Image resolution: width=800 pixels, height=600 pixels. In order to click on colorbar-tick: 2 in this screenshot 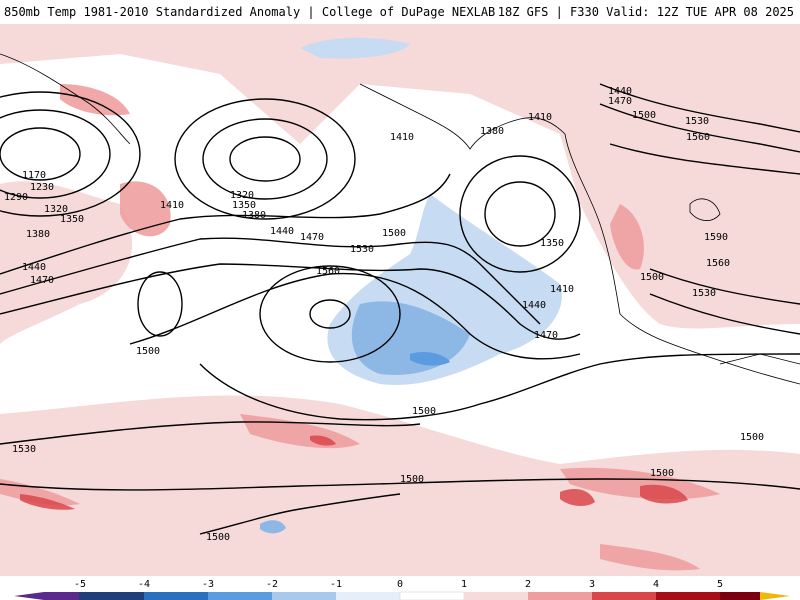, I will do `click(528, 584)`.